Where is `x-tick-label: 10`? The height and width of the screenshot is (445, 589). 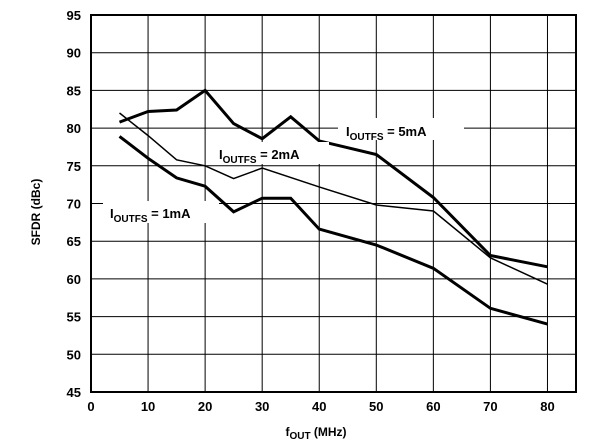 x-tick-label: 10 is located at coordinates (148, 406).